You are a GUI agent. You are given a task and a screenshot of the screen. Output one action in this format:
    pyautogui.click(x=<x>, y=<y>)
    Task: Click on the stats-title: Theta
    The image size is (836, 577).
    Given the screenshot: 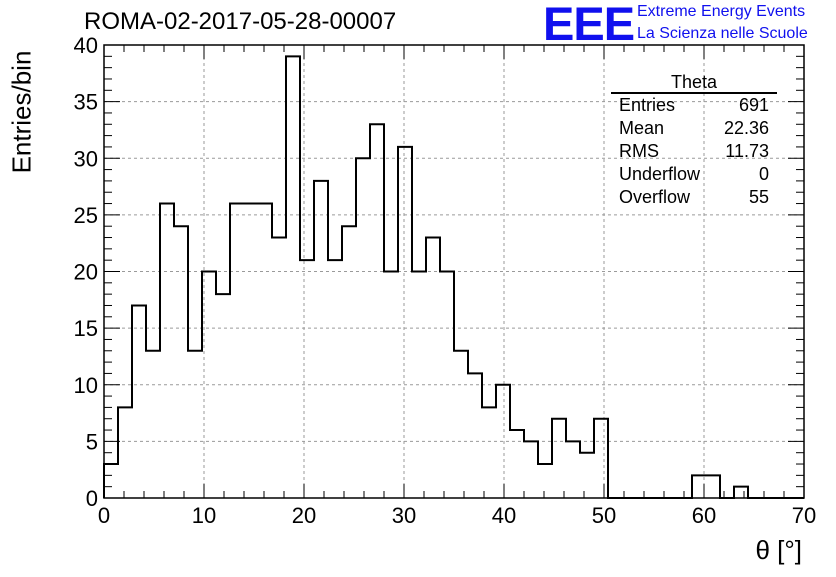 What is the action you would take?
    pyautogui.click(x=694, y=83)
    